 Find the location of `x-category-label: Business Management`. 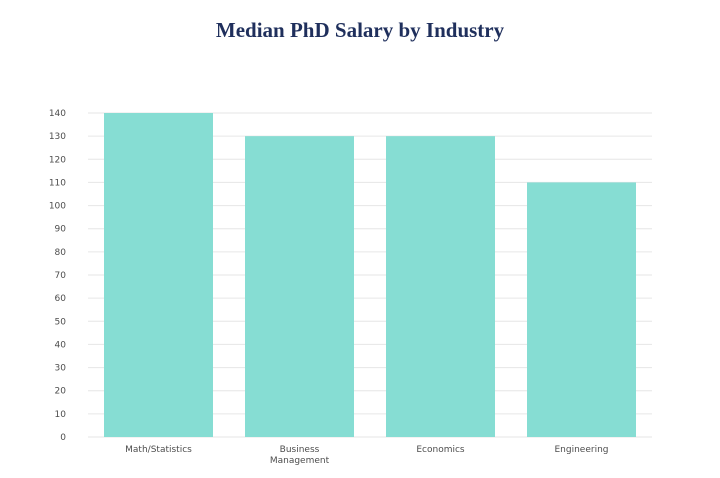

x-category-label: Business Management is located at coordinates (300, 455).